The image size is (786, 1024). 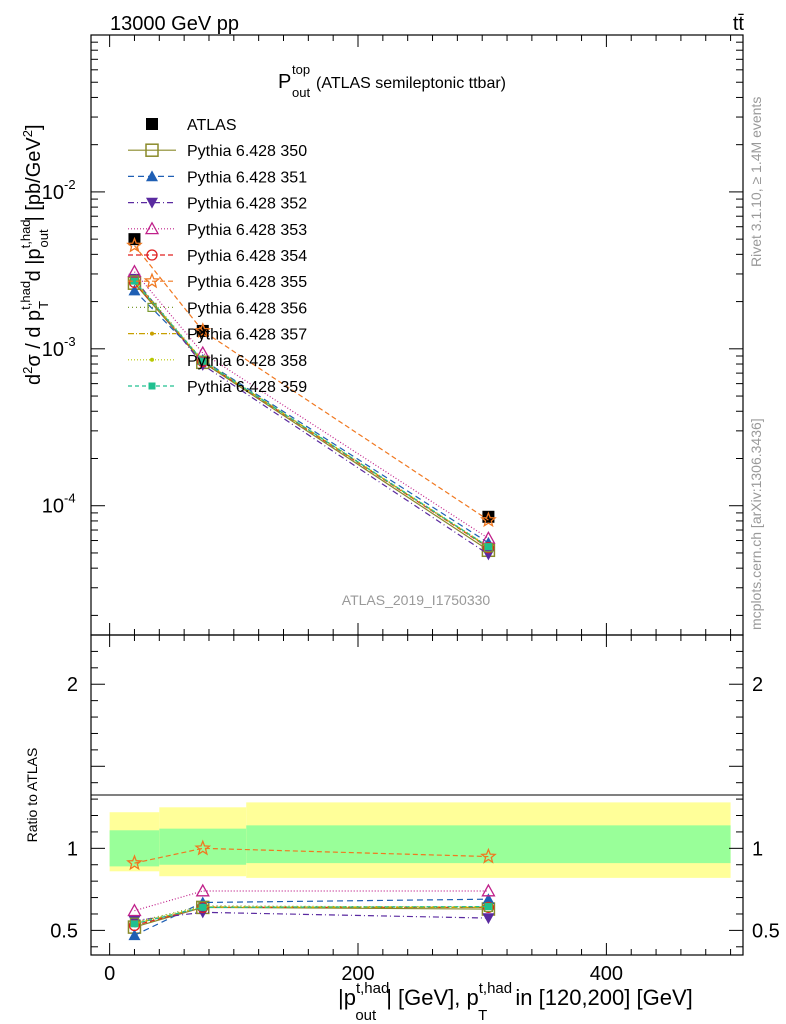 I want to click on legend-label-6: Pythia 6.428 355, so click(x=247, y=282).